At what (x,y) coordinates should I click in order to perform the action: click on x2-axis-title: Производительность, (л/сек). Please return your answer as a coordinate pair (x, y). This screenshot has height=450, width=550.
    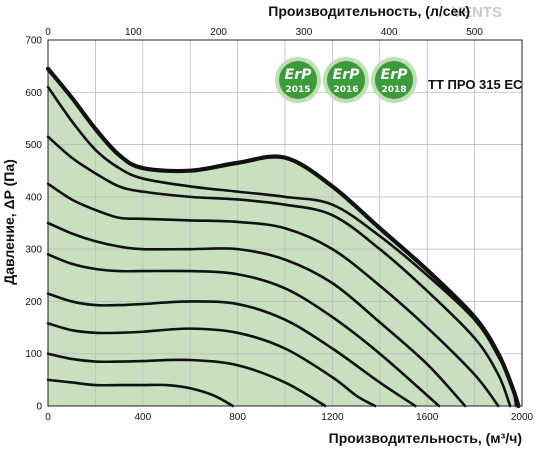
    Looking at the image, I should click on (369, 11).